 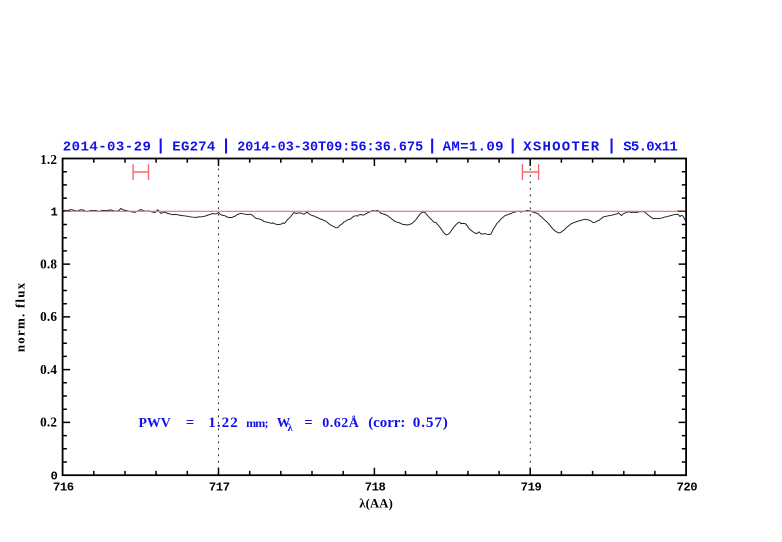 What do you see at coordinates (650, 148) in the screenshot?
I see `svg-text: S5.0x11` at bounding box center [650, 148].